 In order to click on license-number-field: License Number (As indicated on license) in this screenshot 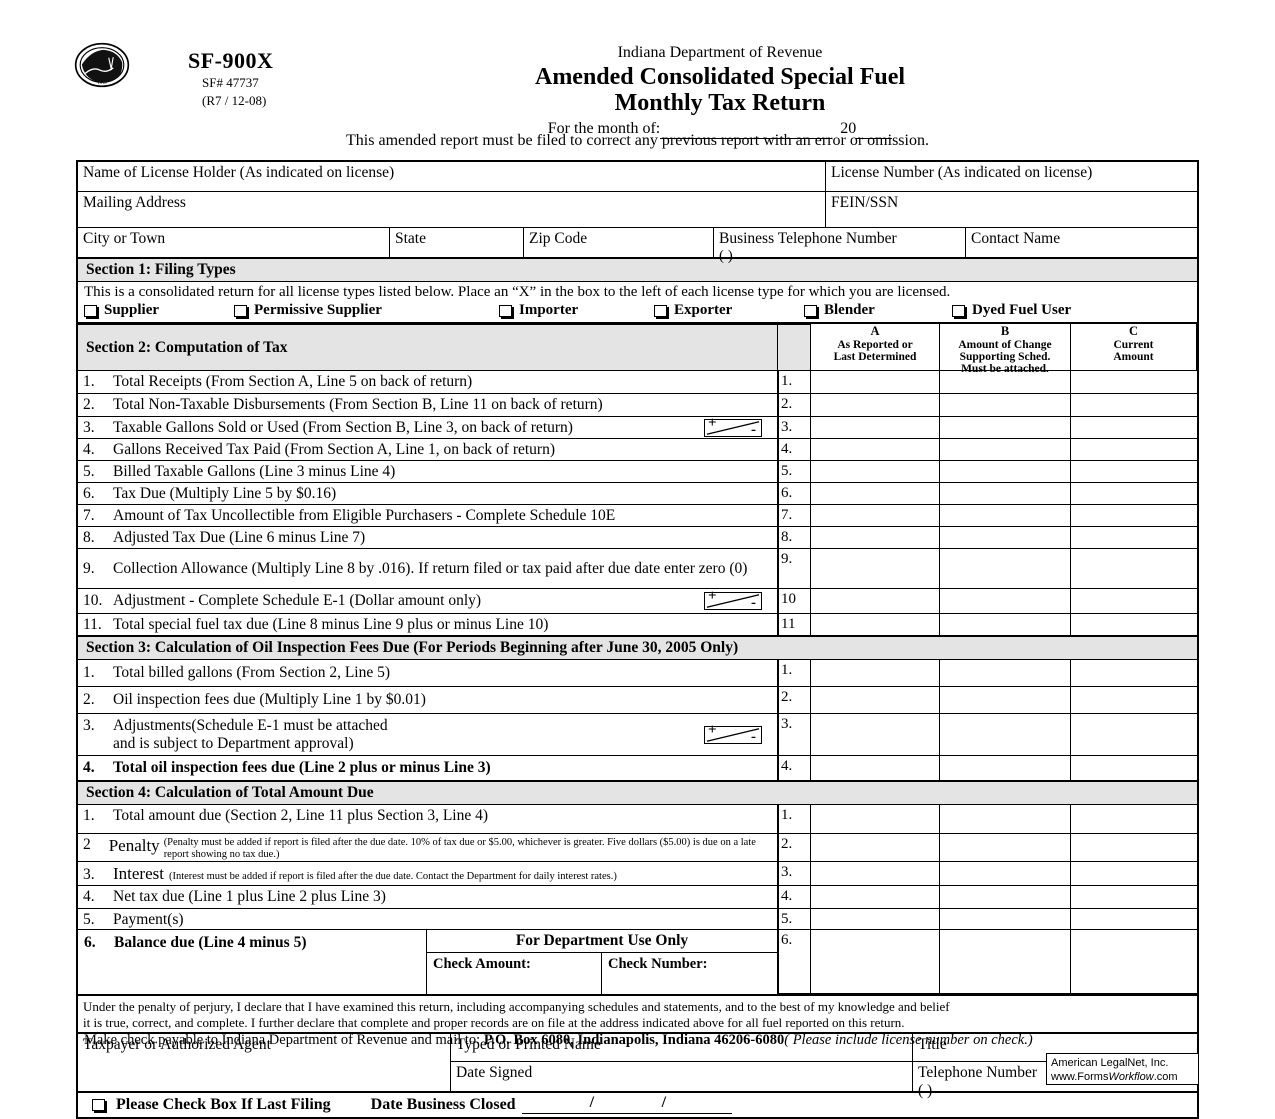, I will do `click(1011, 177)`.